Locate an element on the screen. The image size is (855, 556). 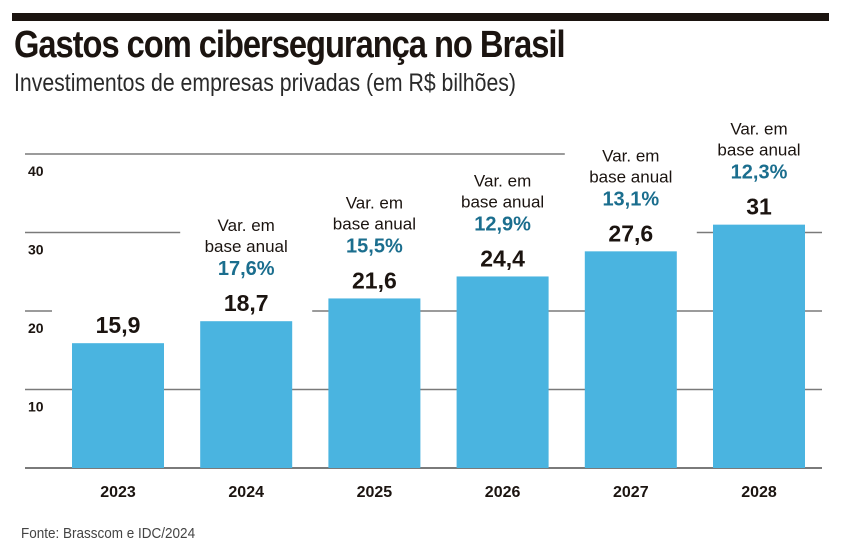
variation-percent: 12,3% is located at coordinates (759, 173).